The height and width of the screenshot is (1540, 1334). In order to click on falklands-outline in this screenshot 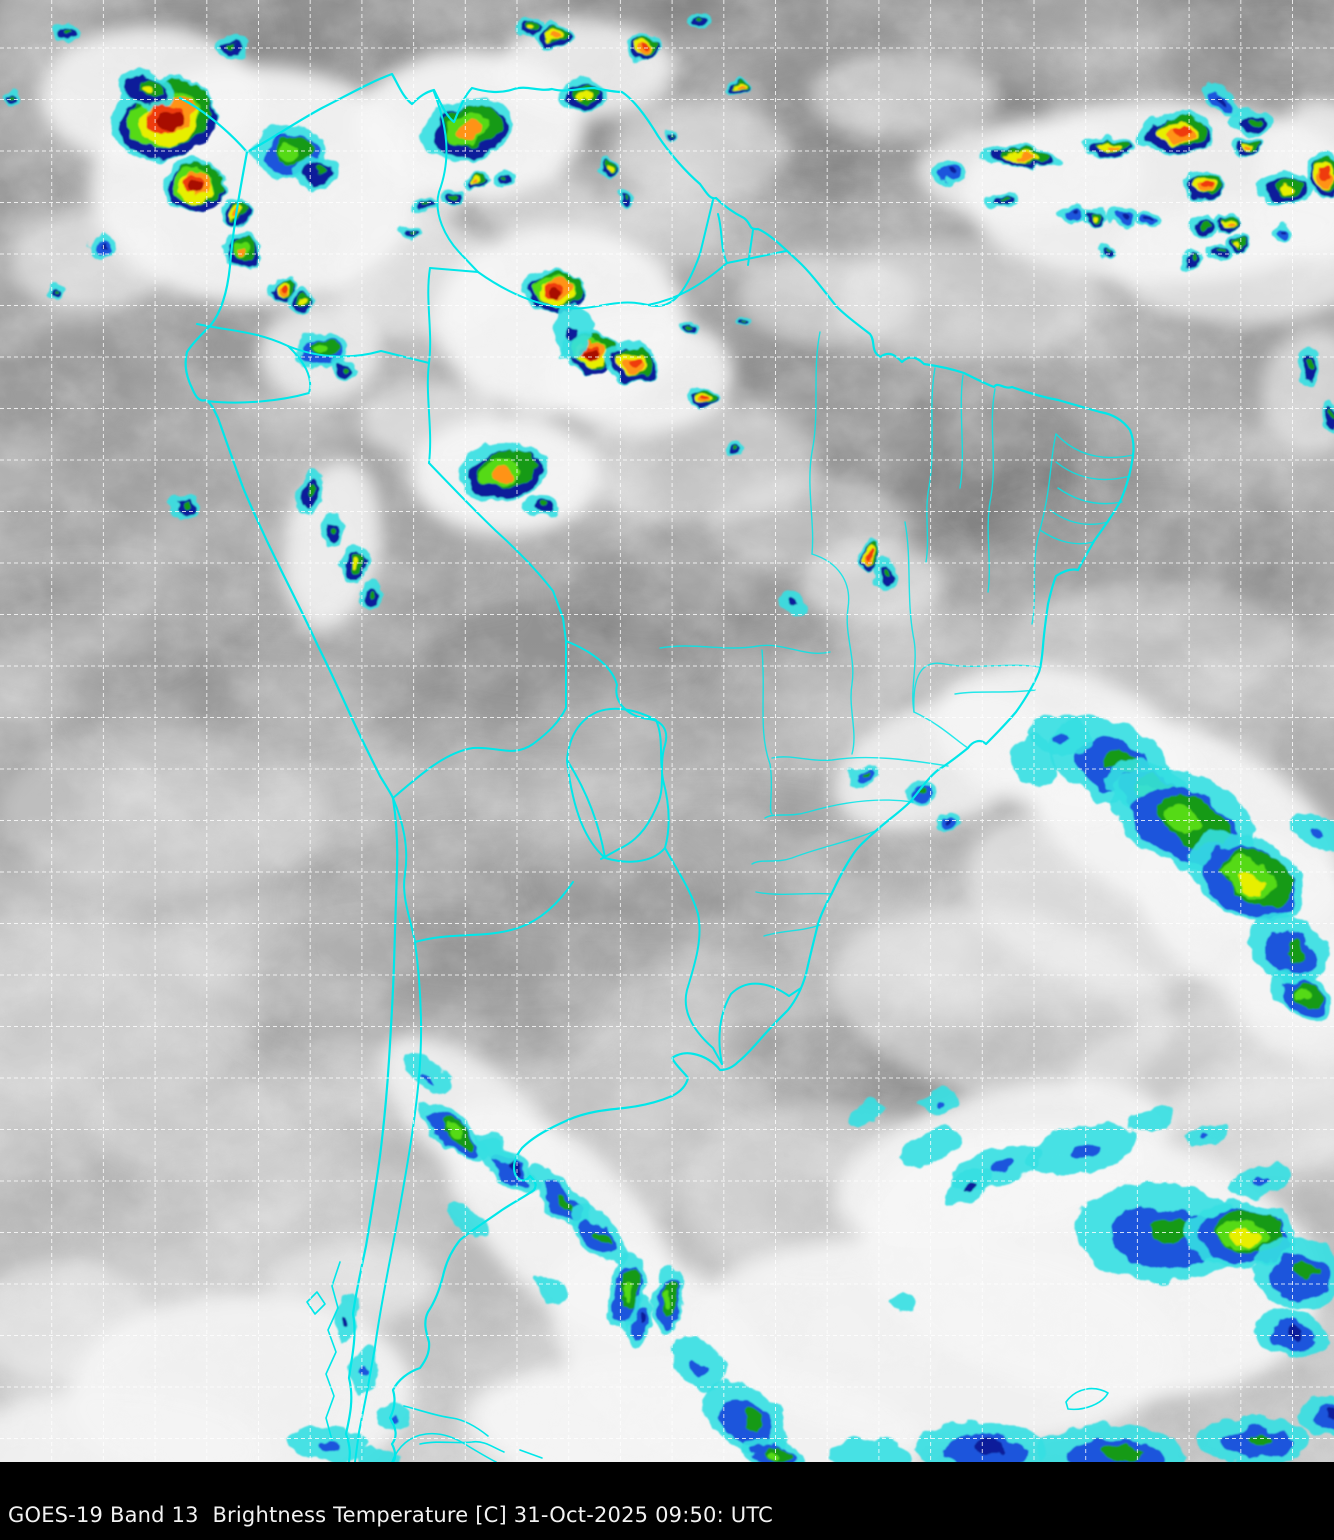, I will do `click(1087, 1399)`.